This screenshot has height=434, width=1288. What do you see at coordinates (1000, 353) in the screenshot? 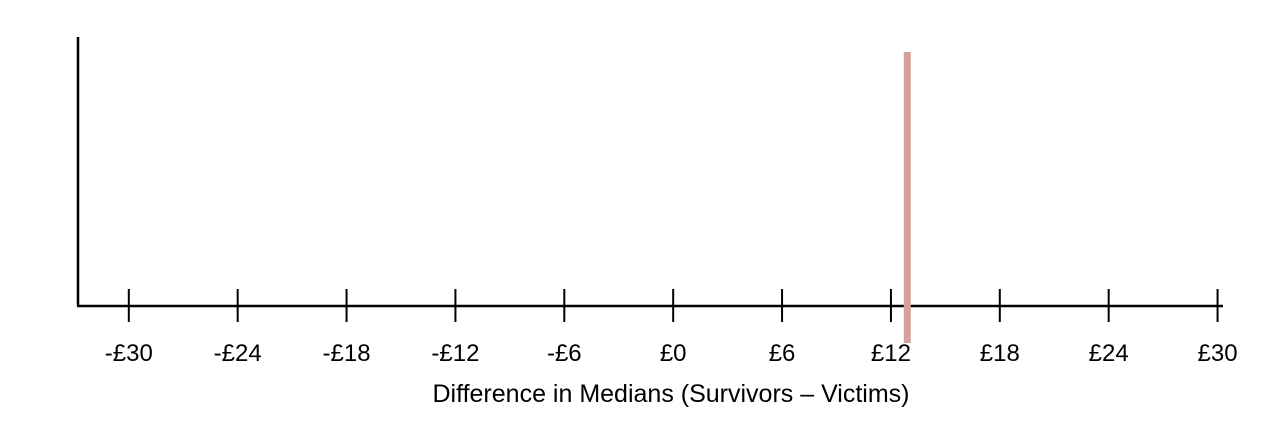
I see `x-tick-label: £18` at bounding box center [1000, 353].